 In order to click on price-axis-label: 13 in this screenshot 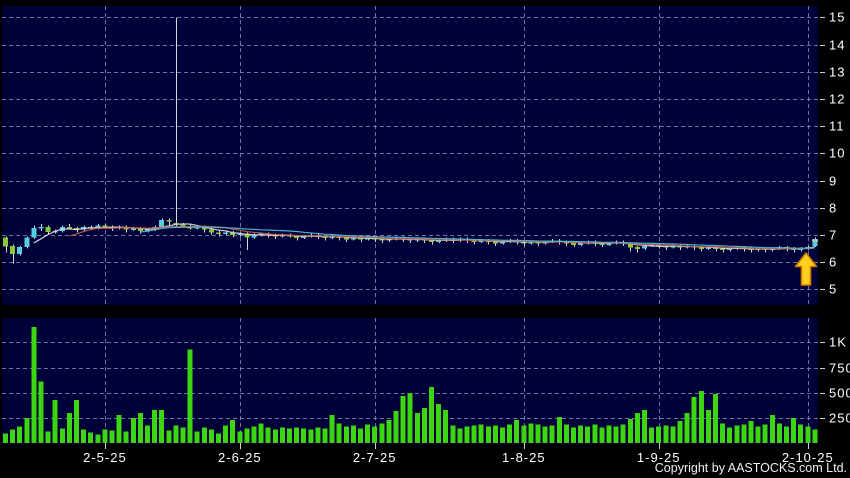, I will do `click(837, 72)`.